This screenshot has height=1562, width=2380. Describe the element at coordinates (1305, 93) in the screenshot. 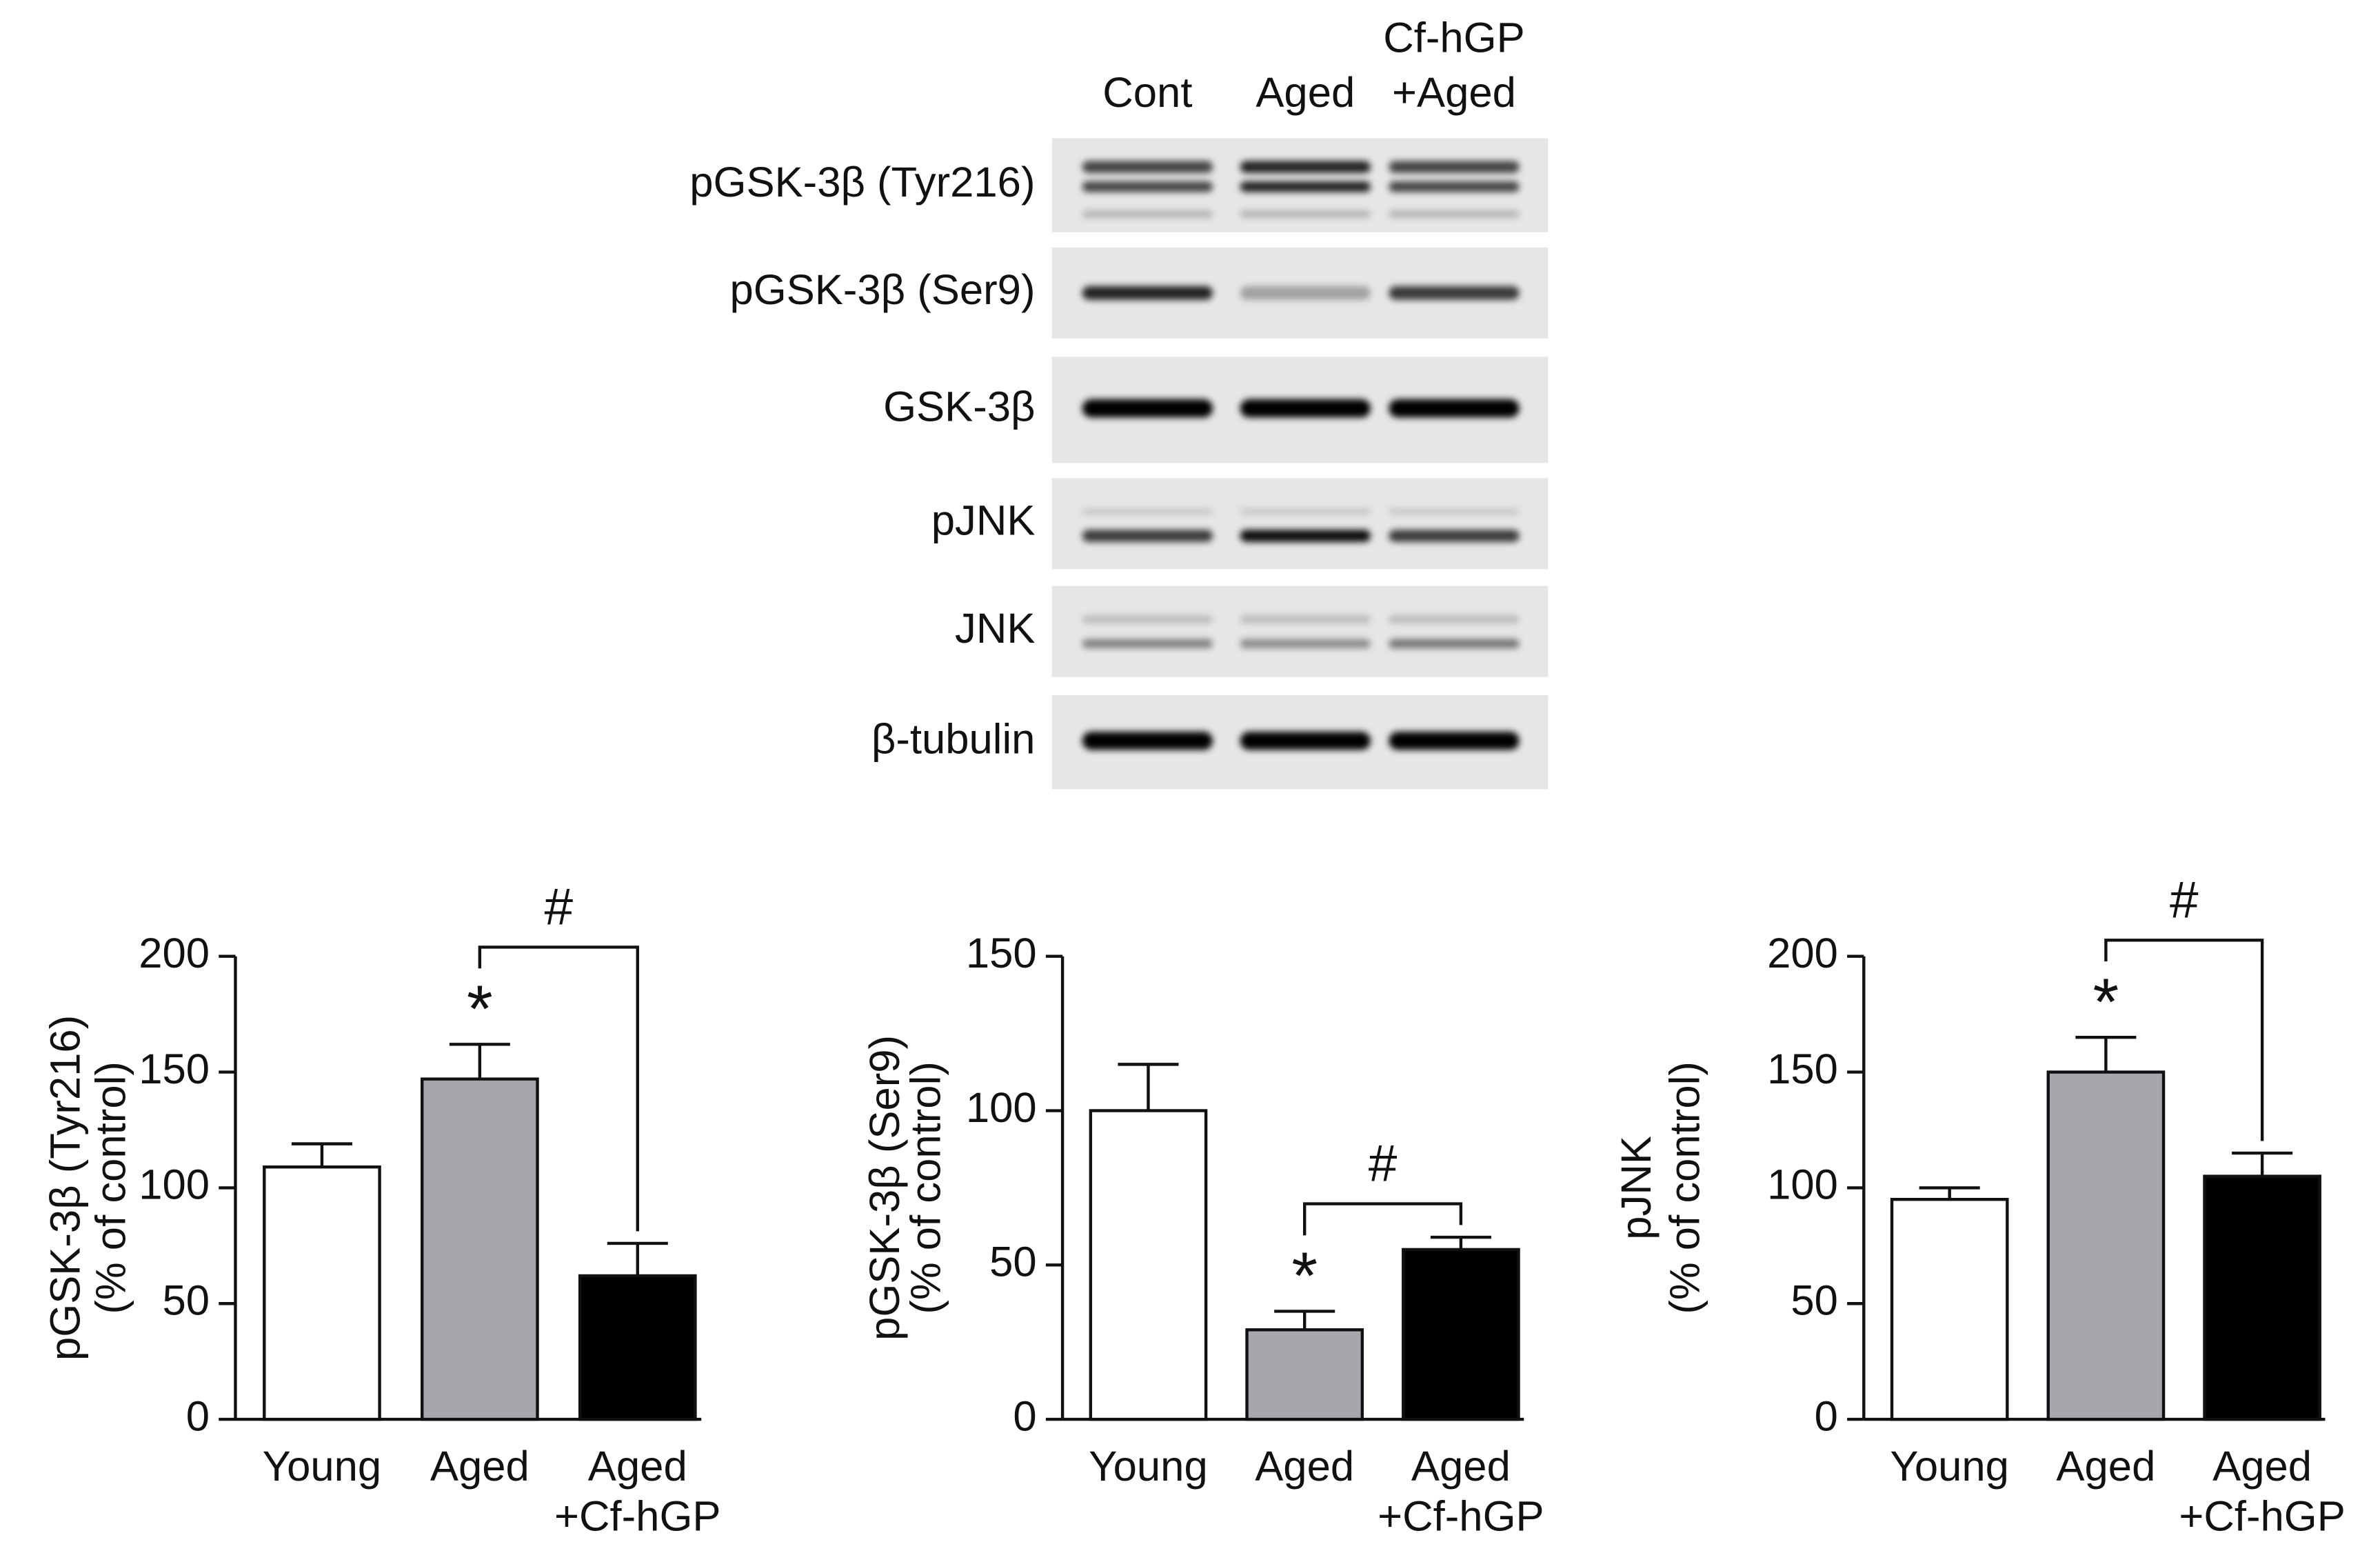

I see `lane-label: Aged` at that location.